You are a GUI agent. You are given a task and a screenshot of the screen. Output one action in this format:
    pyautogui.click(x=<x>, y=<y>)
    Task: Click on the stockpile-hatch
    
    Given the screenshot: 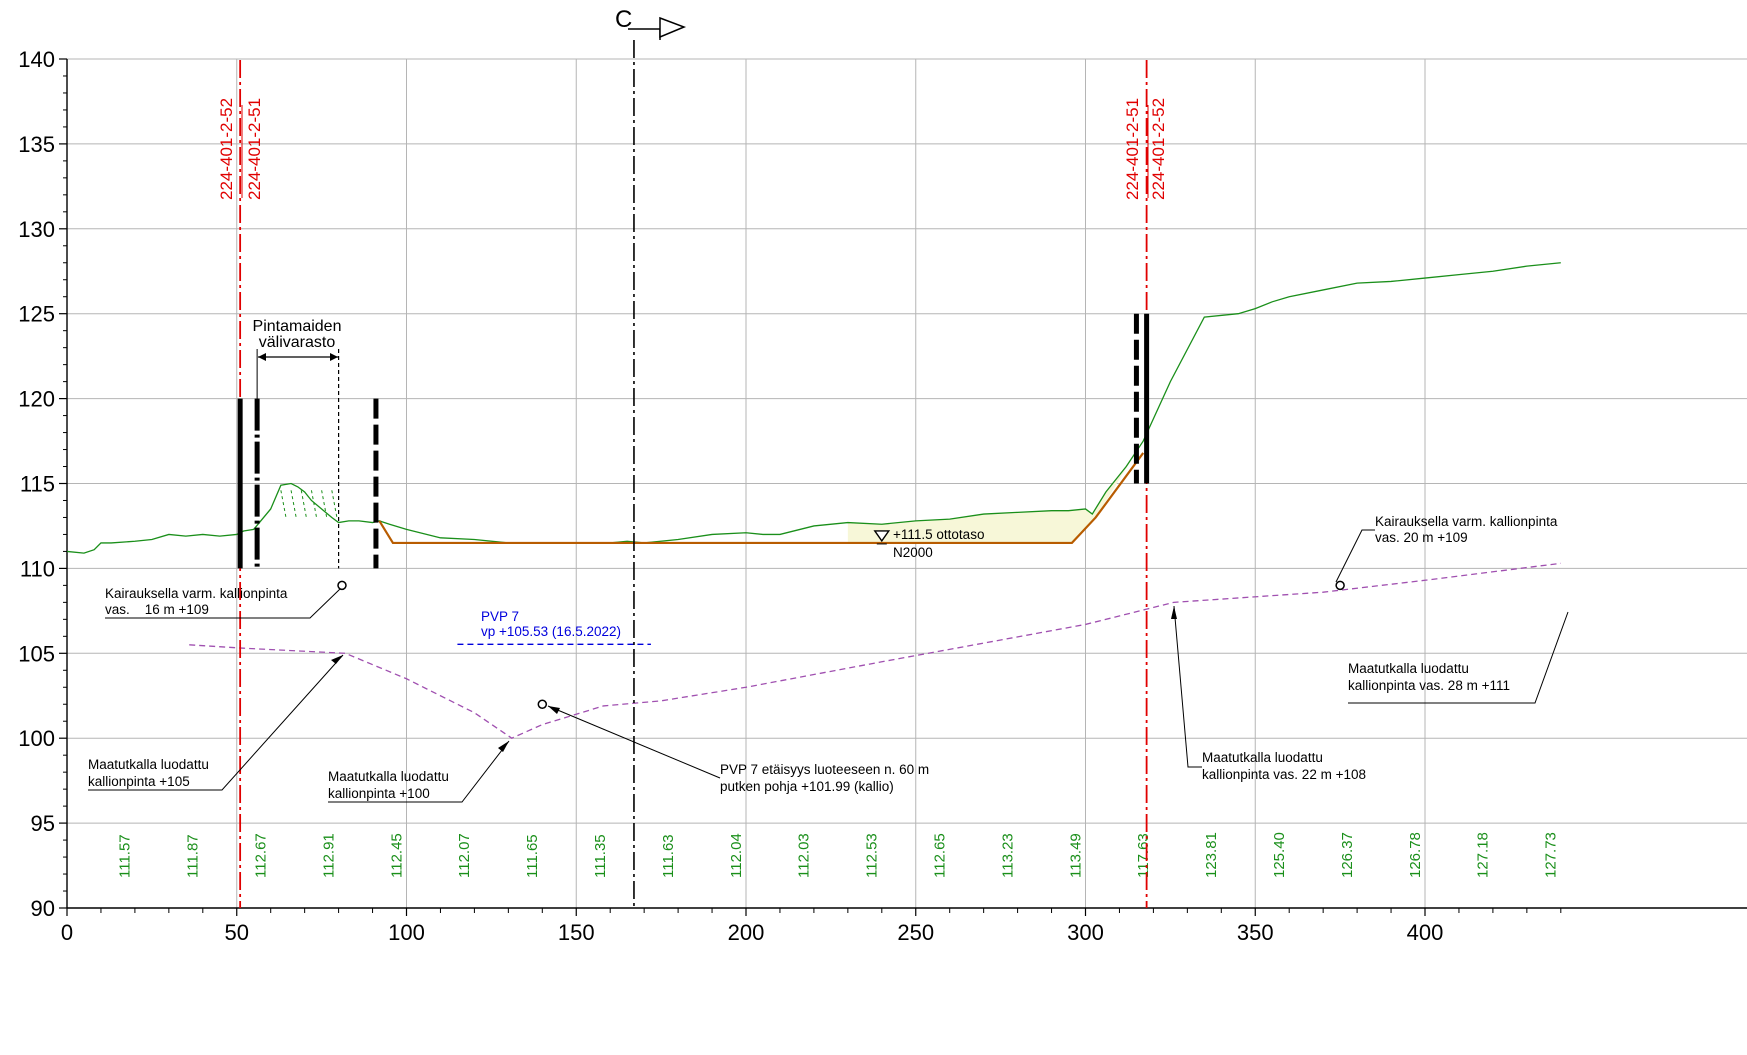 What is the action you would take?
    pyautogui.click(x=309, y=504)
    